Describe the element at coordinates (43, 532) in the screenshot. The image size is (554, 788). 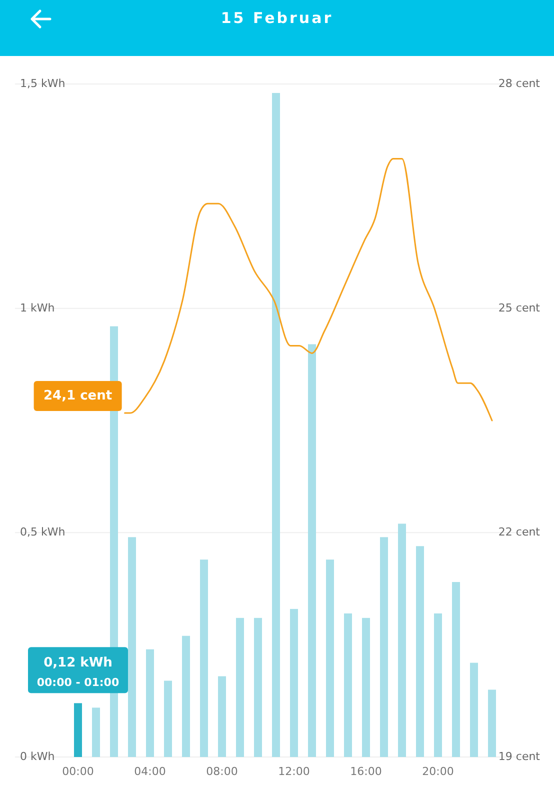
I see `y-tick-label: 0,5 kWh` at that location.